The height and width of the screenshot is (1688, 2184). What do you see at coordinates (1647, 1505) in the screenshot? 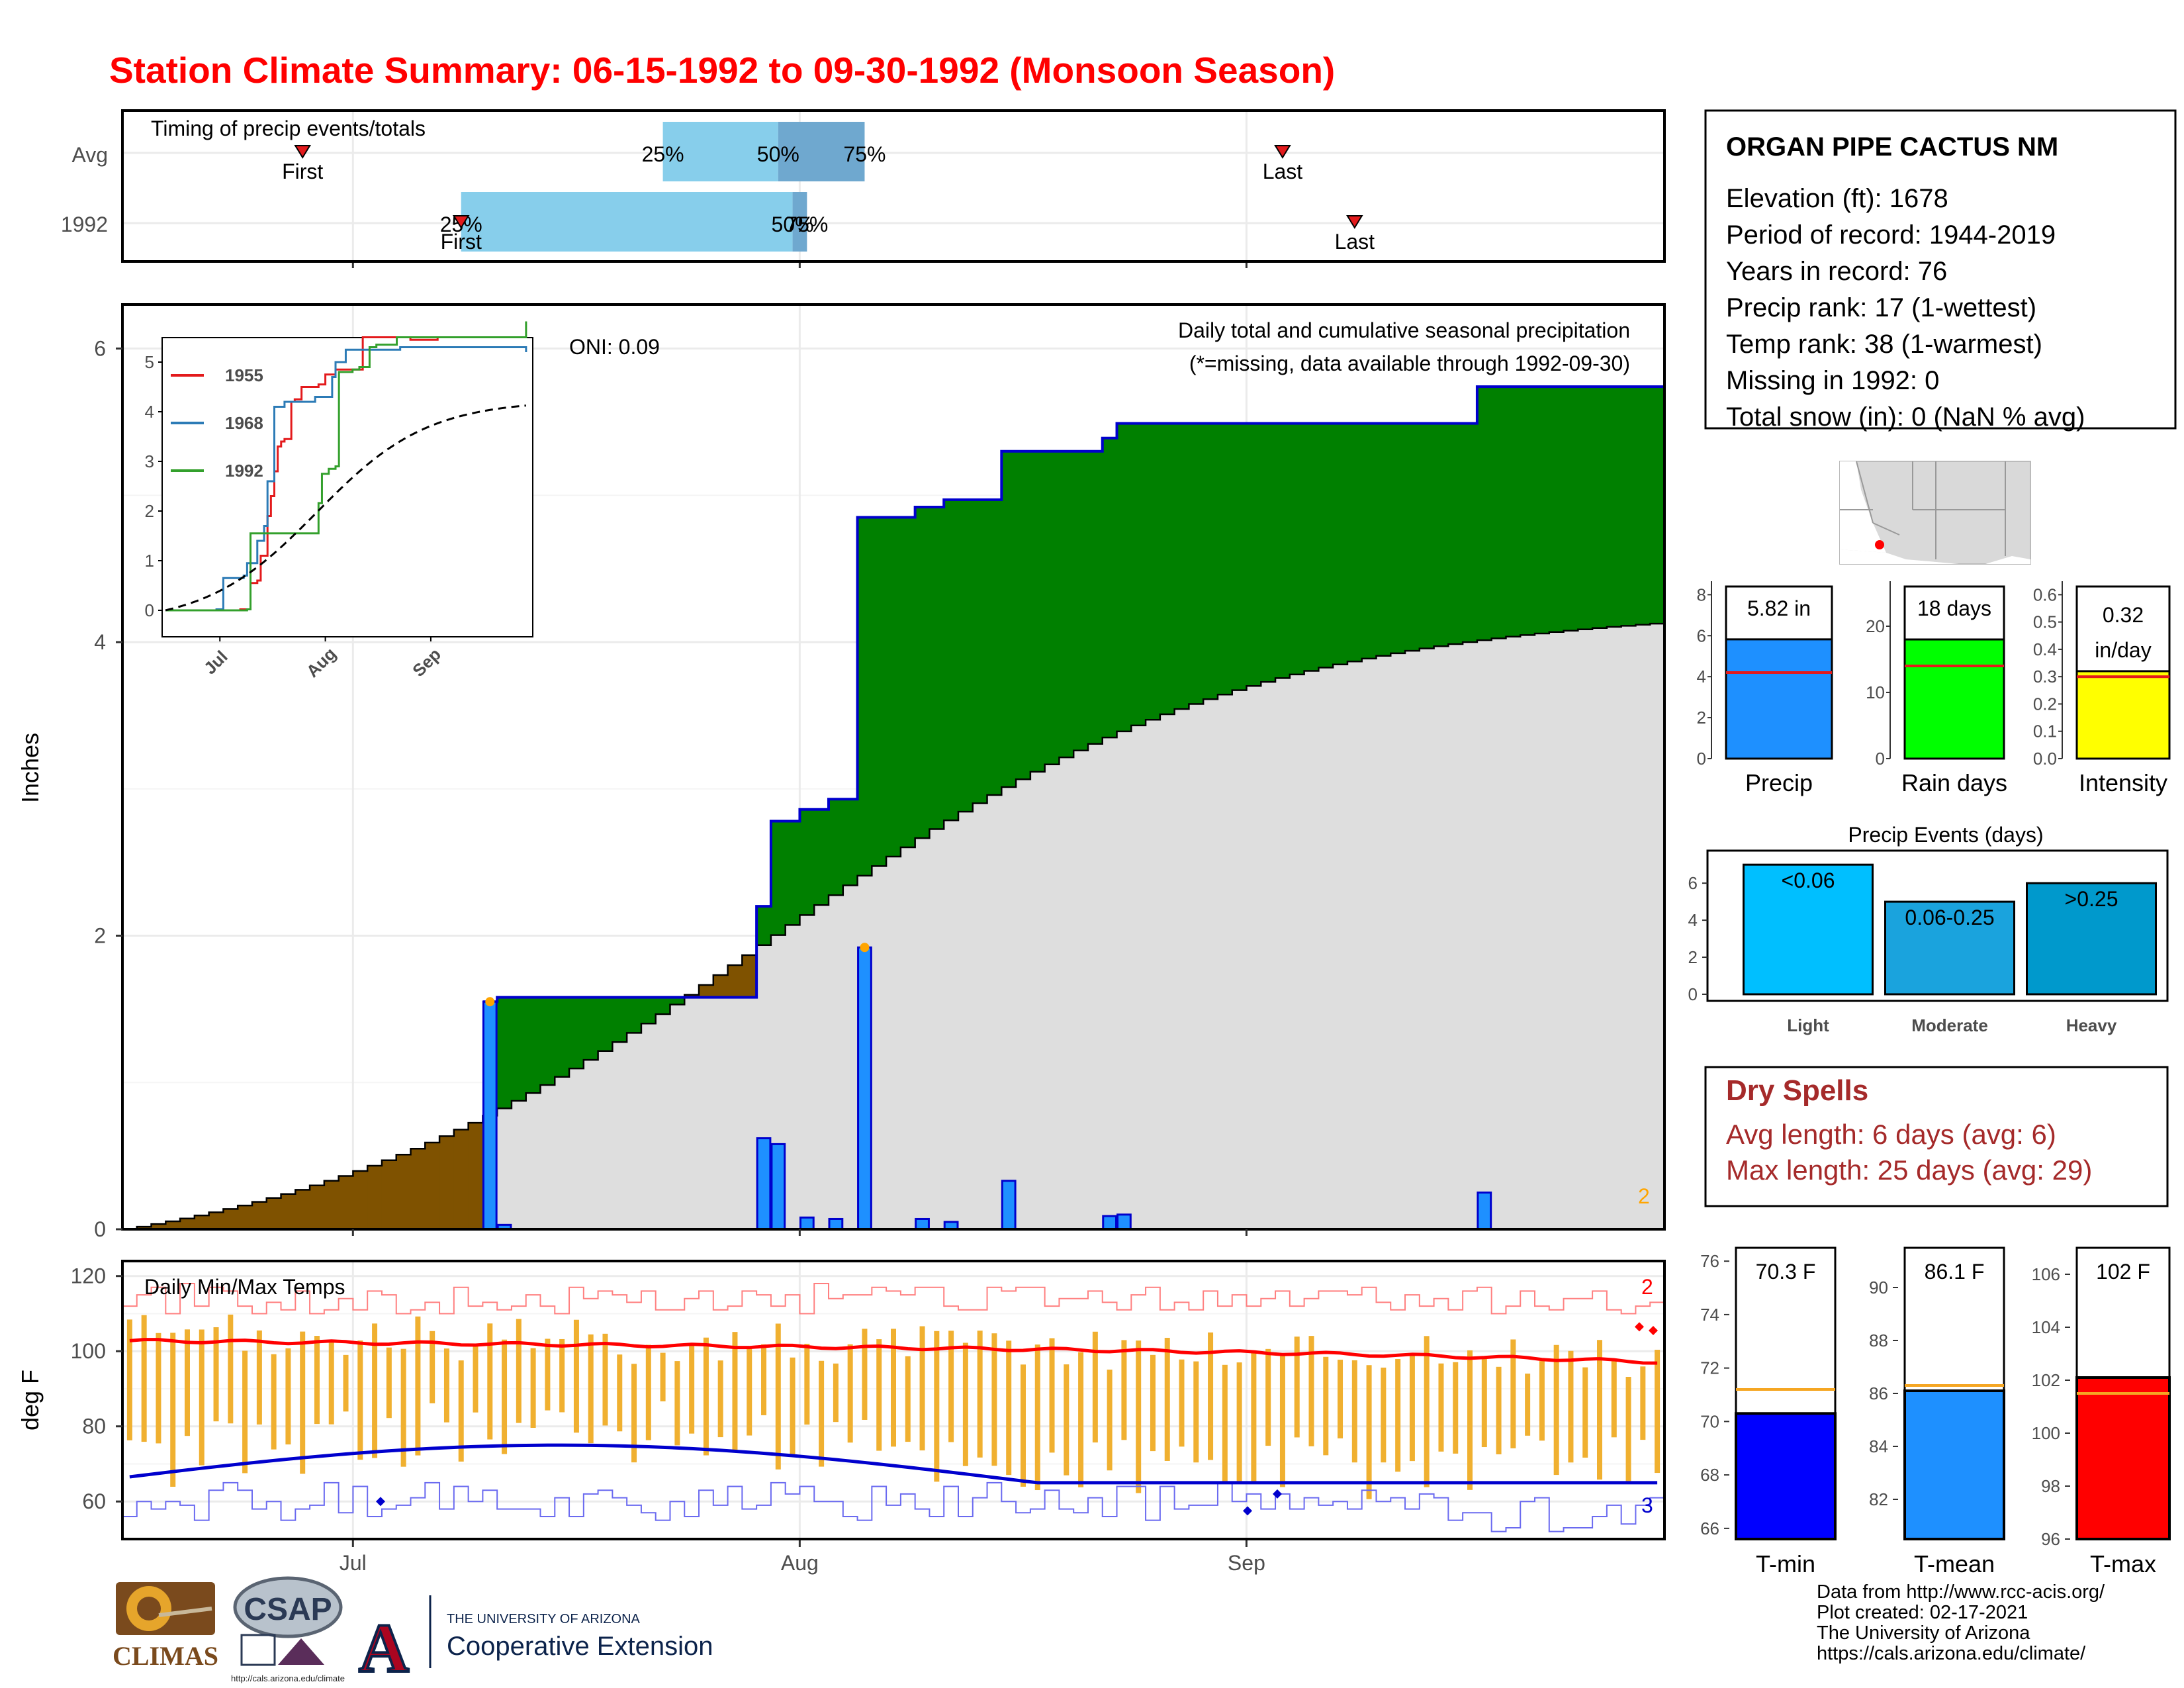
I see `temp-count-min: 3` at bounding box center [1647, 1505].